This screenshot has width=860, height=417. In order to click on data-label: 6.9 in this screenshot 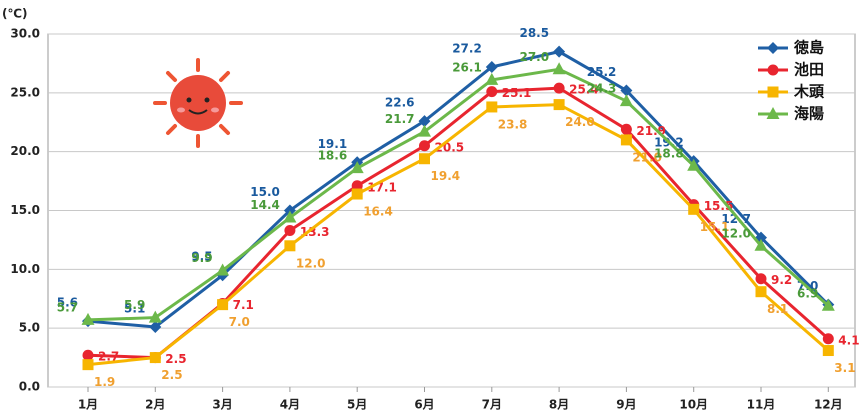, I will do `click(807, 293)`.